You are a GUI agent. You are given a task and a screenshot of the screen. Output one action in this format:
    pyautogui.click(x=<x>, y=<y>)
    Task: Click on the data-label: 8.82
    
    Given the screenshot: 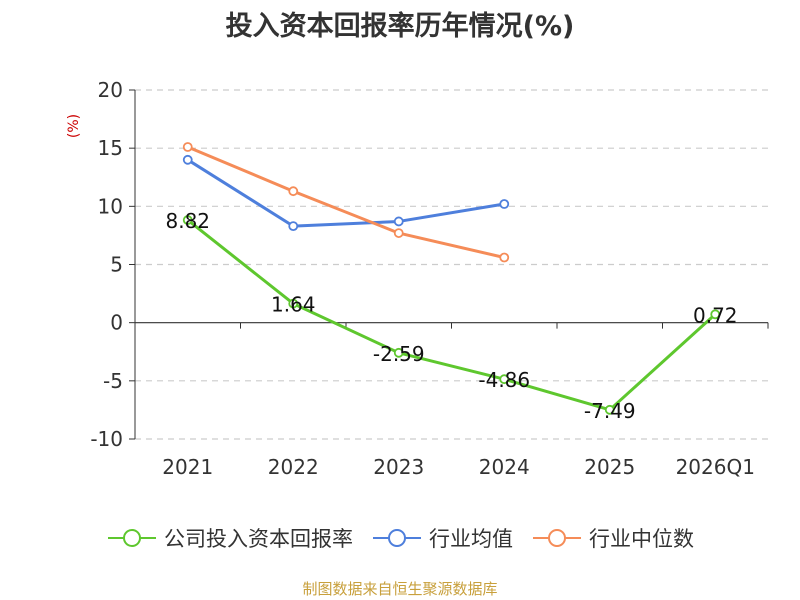 What is the action you would take?
    pyautogui.click(x=187, y=221)
    